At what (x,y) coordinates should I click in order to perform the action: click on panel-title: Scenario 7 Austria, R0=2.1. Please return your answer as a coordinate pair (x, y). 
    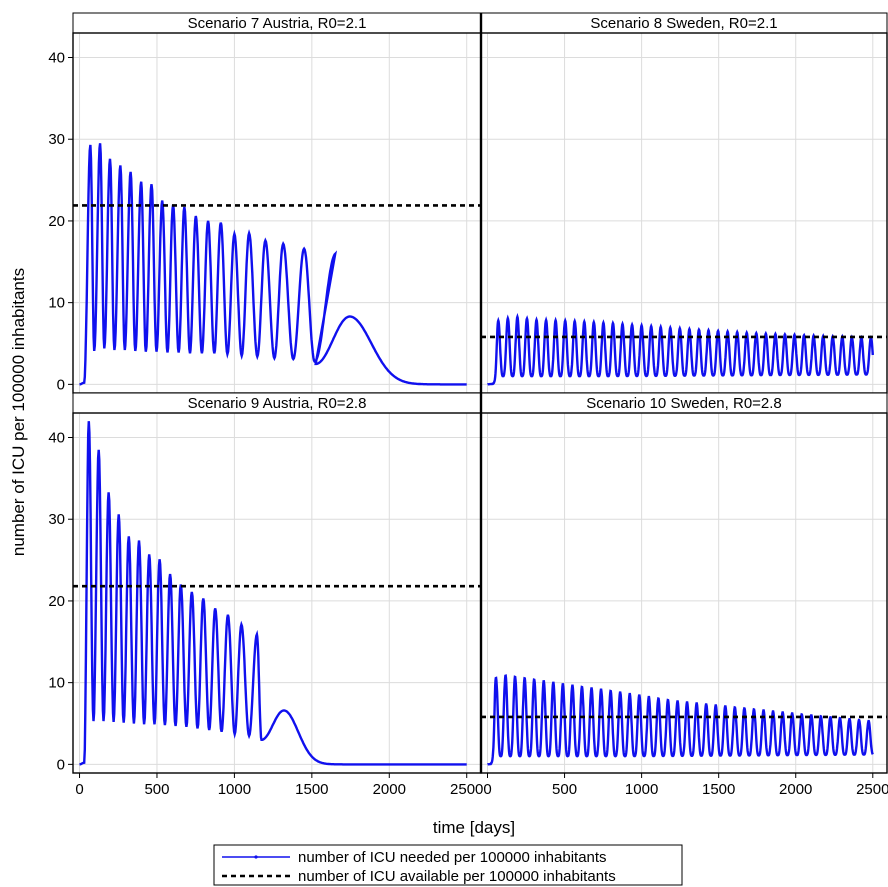
    Looking at the image, I should click on (277, 23).